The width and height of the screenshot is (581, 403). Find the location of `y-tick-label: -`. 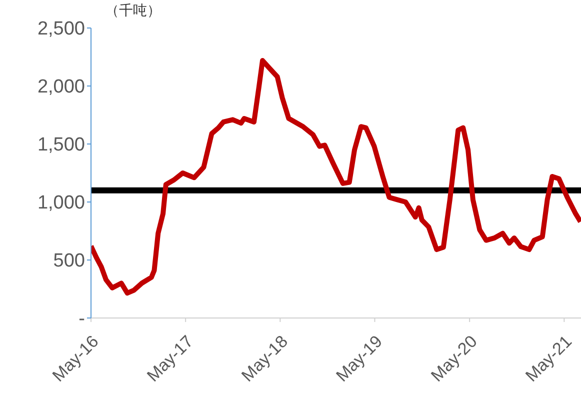

y-tick-label: - is located at coordinates (81, 319).